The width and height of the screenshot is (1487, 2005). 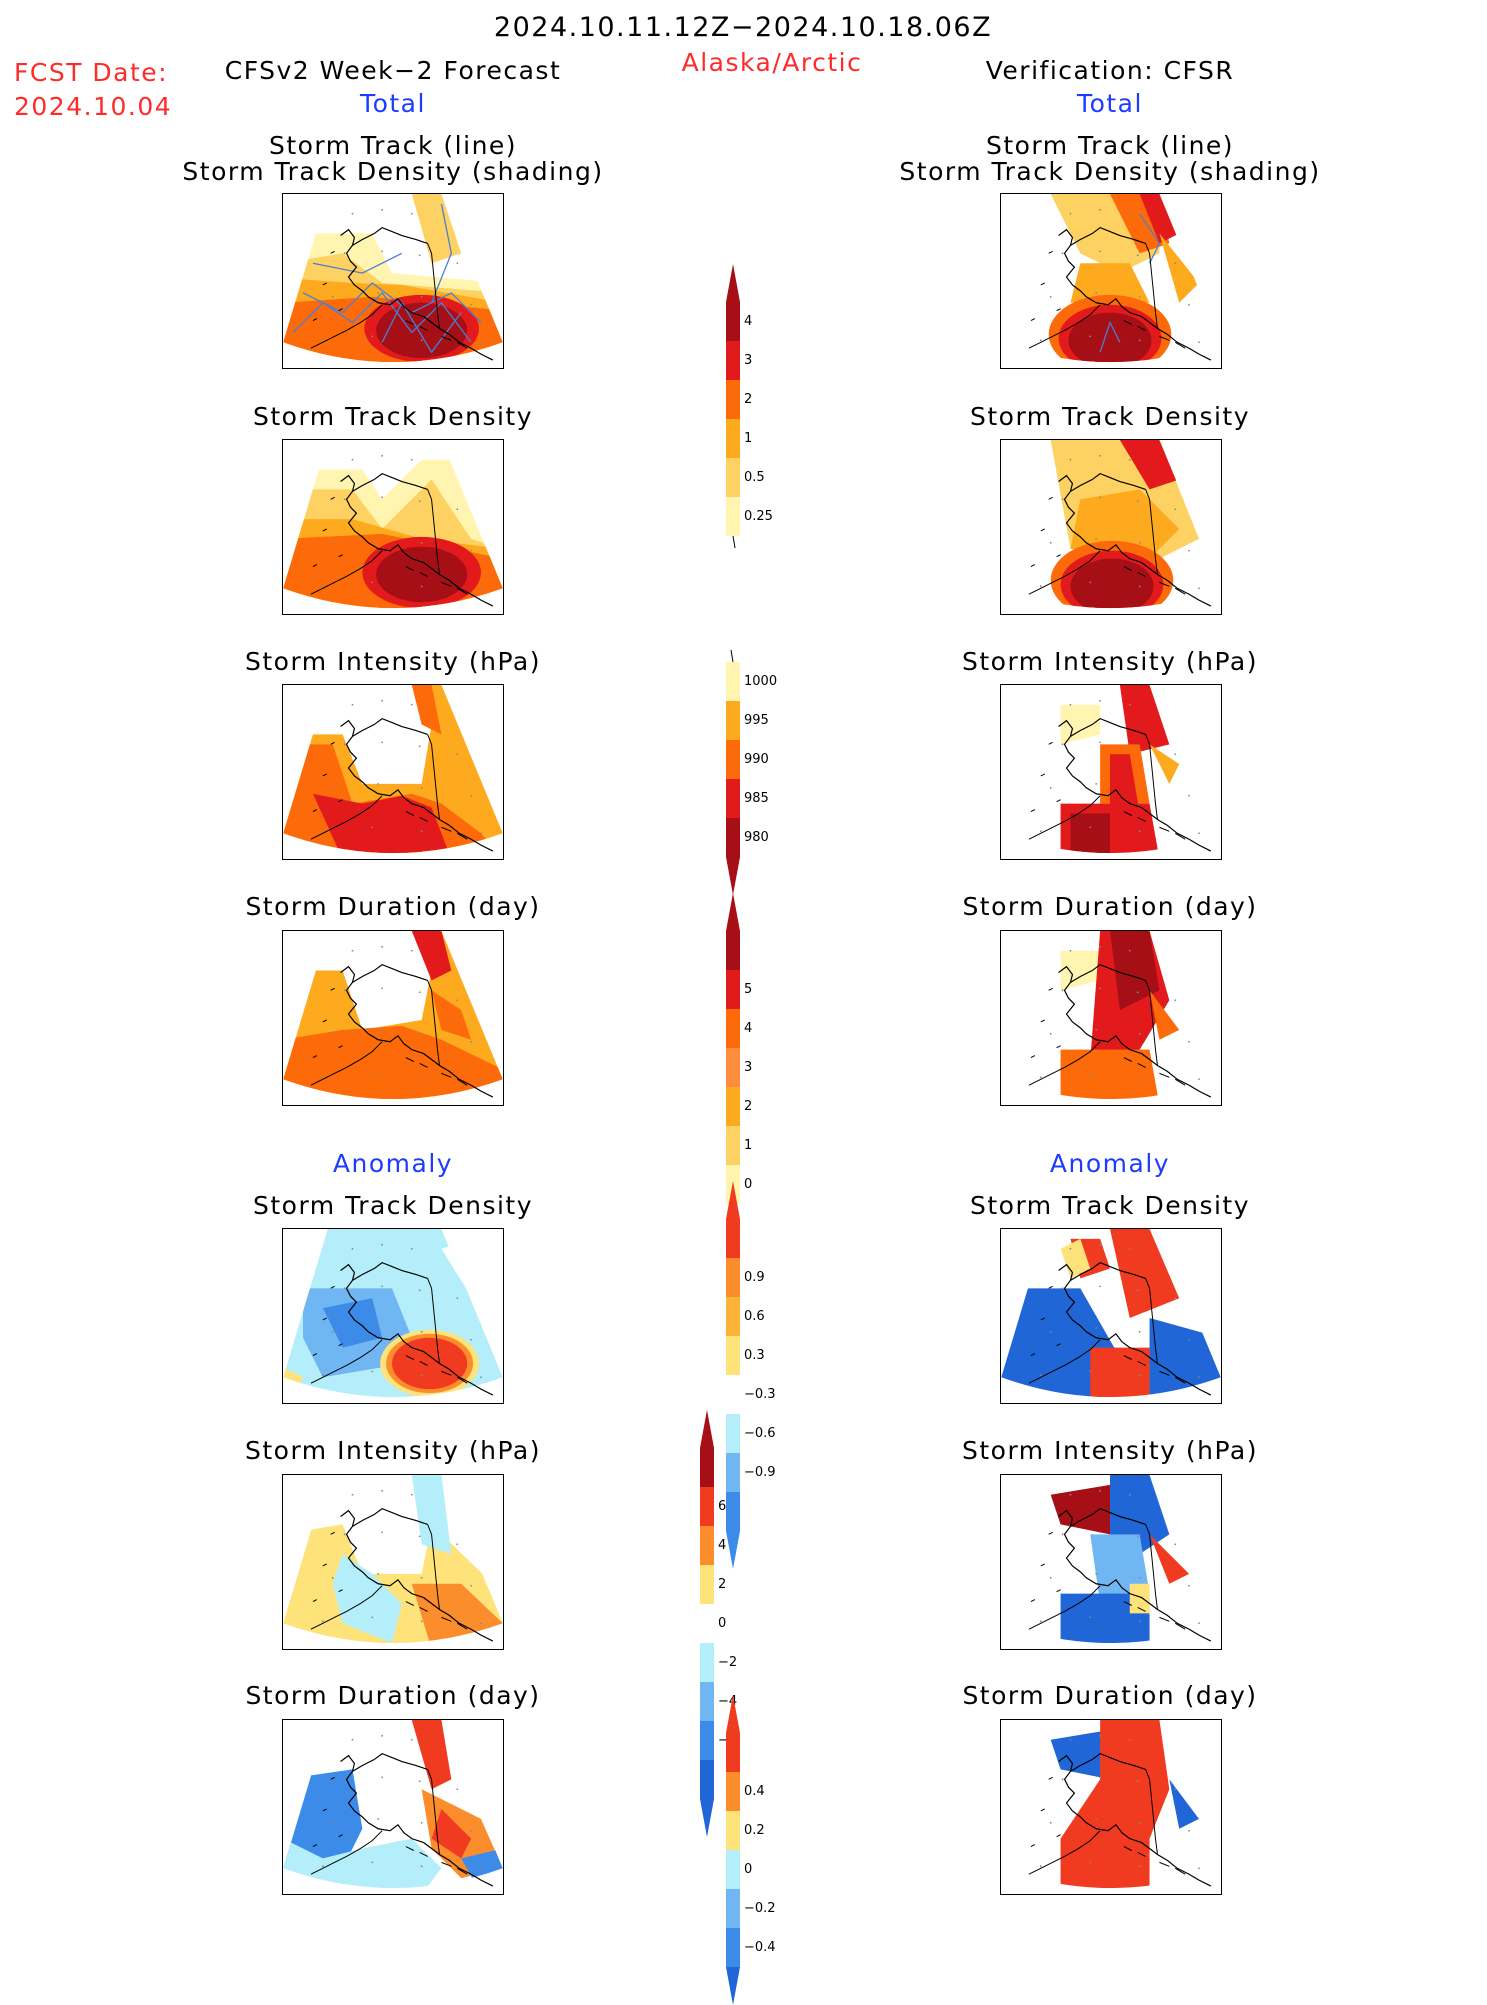 What do you see at coordinates (754, 1316) in the screenshot?
I see `colorbar-tick-label: 0.6` at bounding box center [754, 1316].